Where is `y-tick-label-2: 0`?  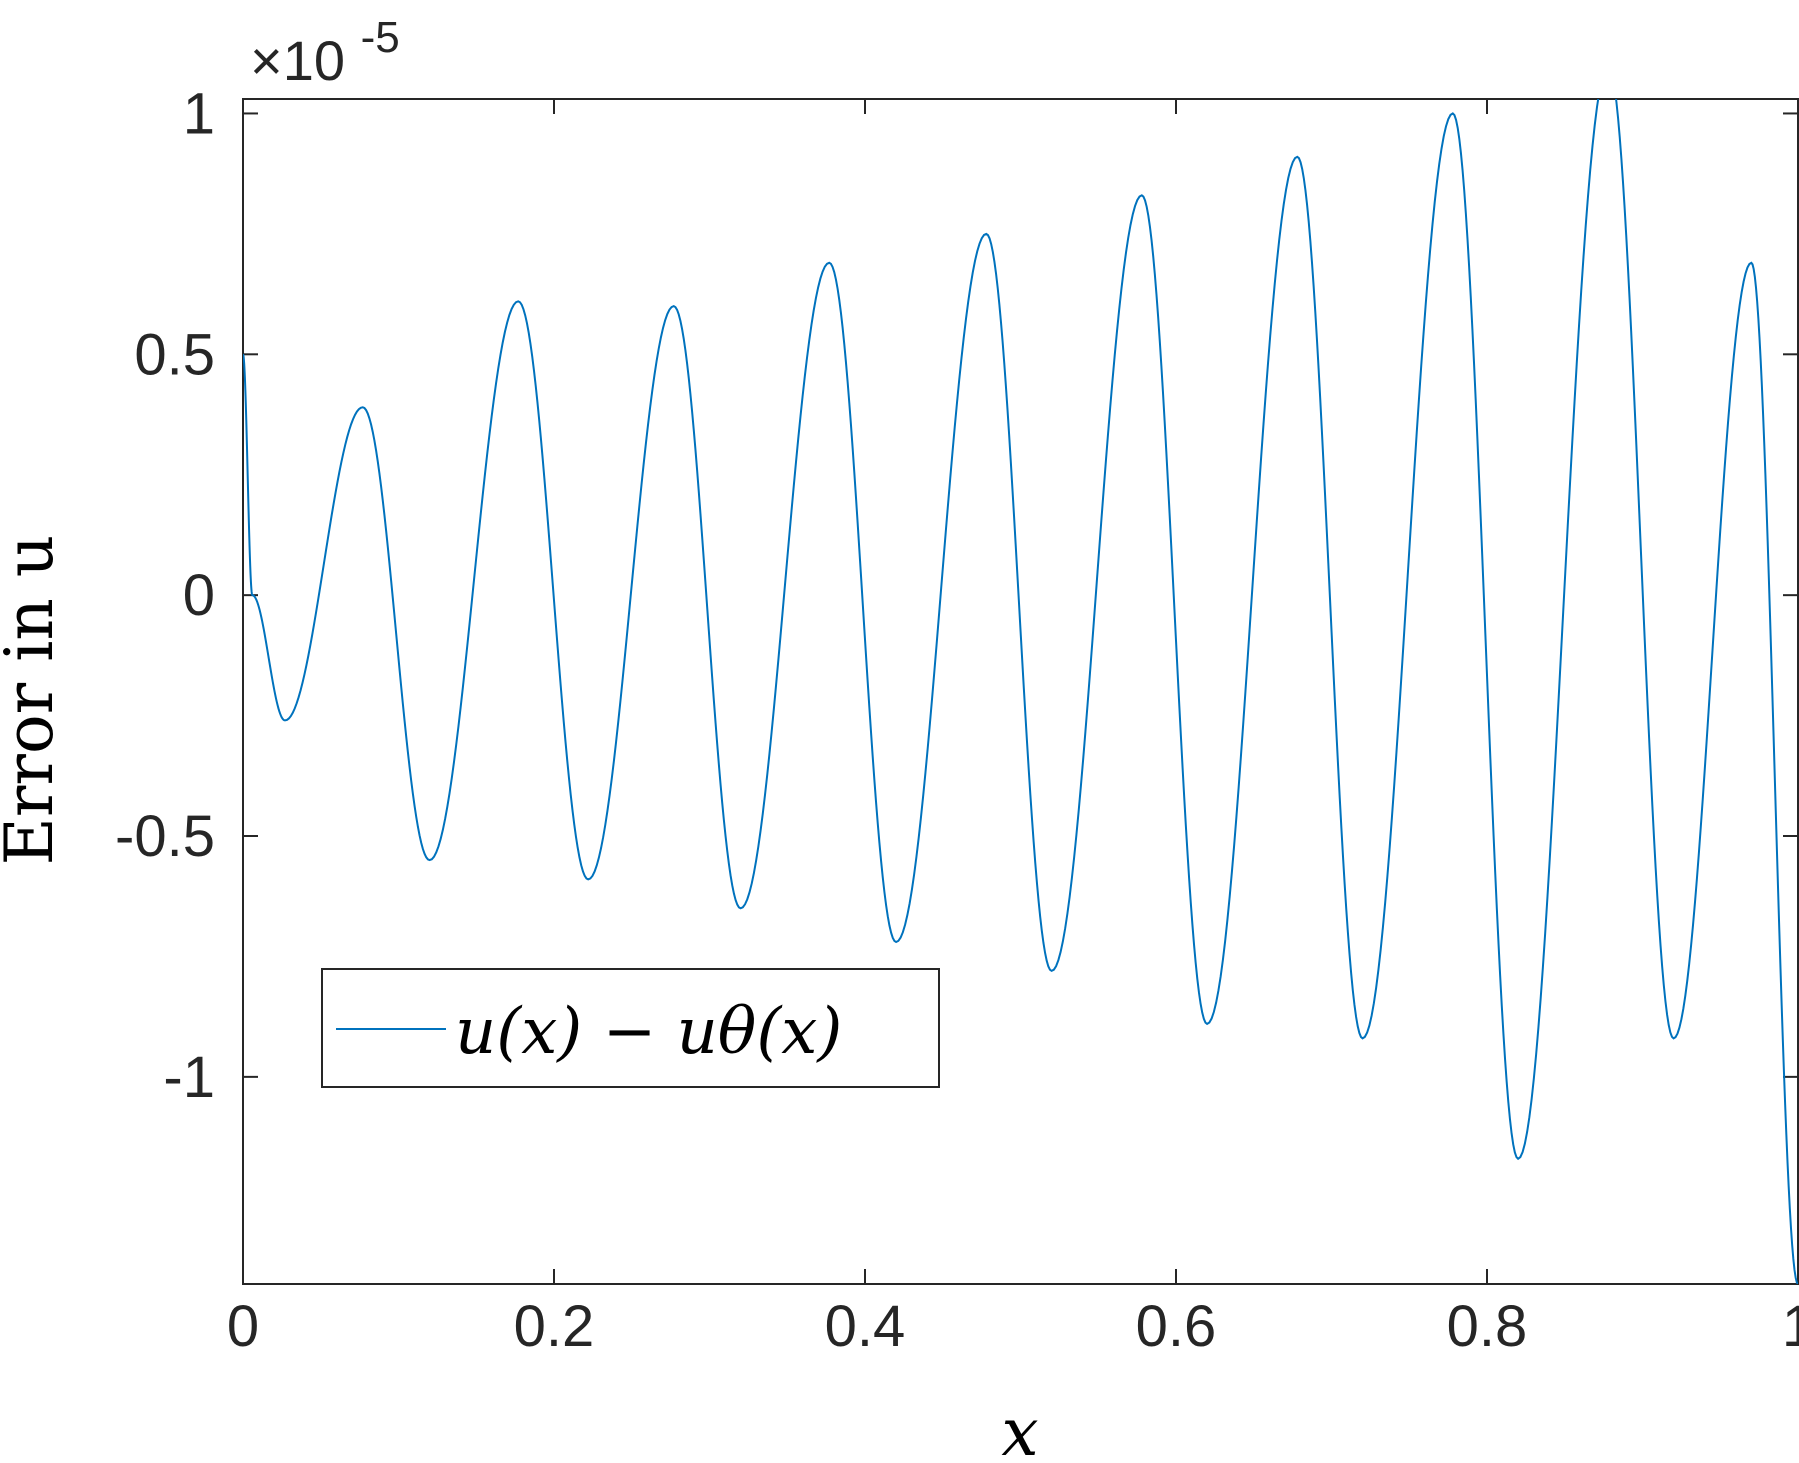 y-tick-label-2: 0 is located at coordinates (199, 595).